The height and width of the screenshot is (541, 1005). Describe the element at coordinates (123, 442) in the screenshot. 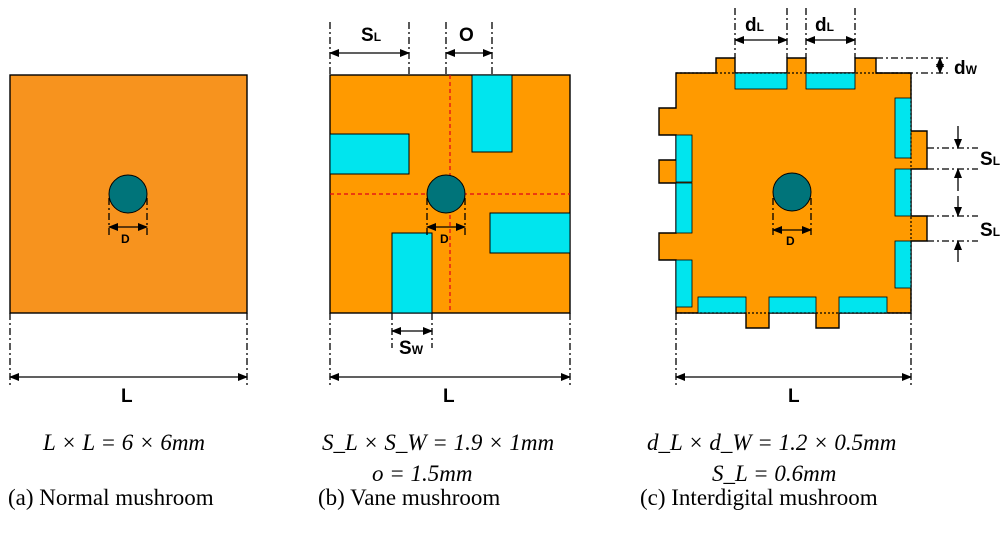

I see `equation-normal: L × L = 6 × 6mm` at that location.